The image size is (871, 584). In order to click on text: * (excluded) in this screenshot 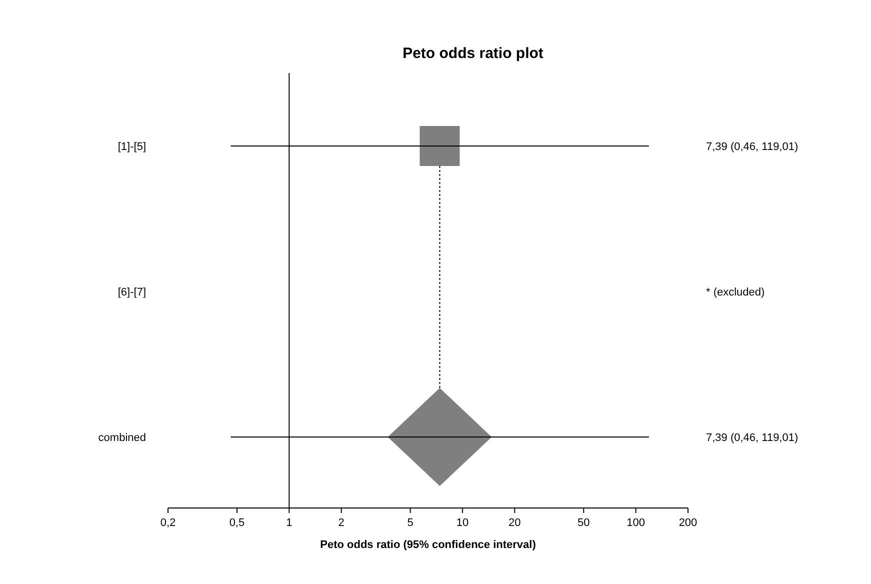, I will do `click(735, 292)`.